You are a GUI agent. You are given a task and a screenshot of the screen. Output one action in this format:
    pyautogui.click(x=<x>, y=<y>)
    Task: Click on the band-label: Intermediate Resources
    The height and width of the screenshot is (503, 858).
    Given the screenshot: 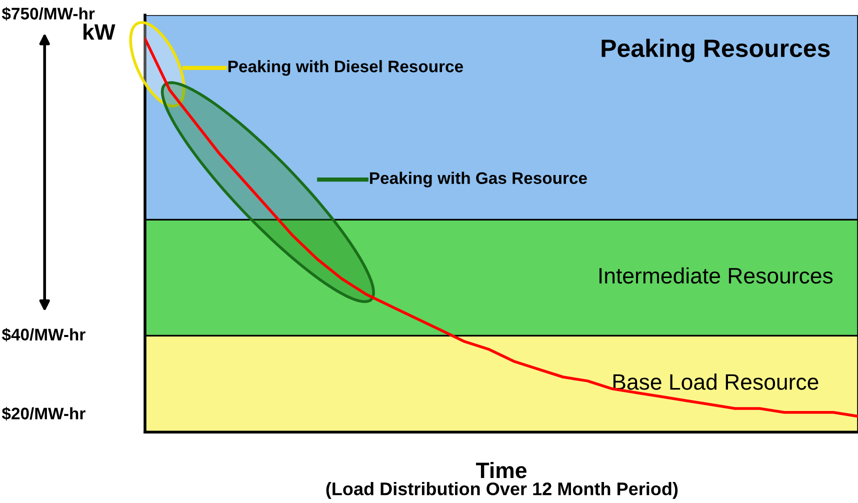 What is the action you would take?
    pyautogui.click(x=716, y=275)
    